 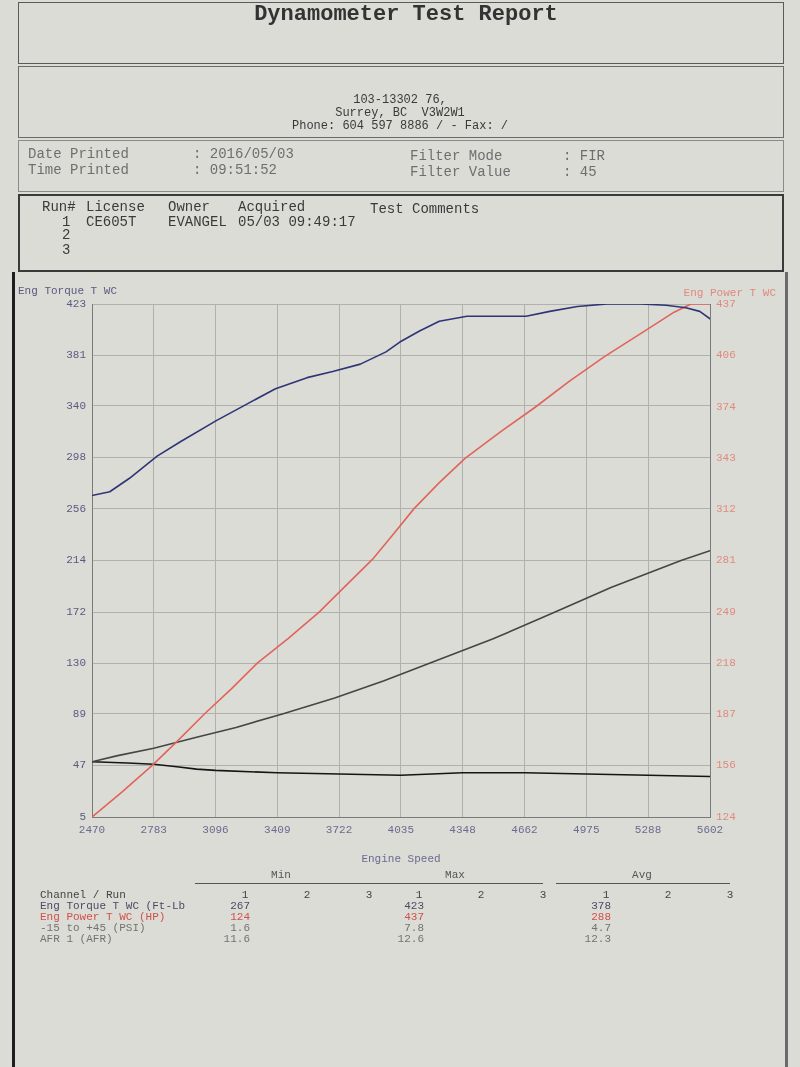 I want to click on x-tick-label: 2783, so click(x=153, y=829).